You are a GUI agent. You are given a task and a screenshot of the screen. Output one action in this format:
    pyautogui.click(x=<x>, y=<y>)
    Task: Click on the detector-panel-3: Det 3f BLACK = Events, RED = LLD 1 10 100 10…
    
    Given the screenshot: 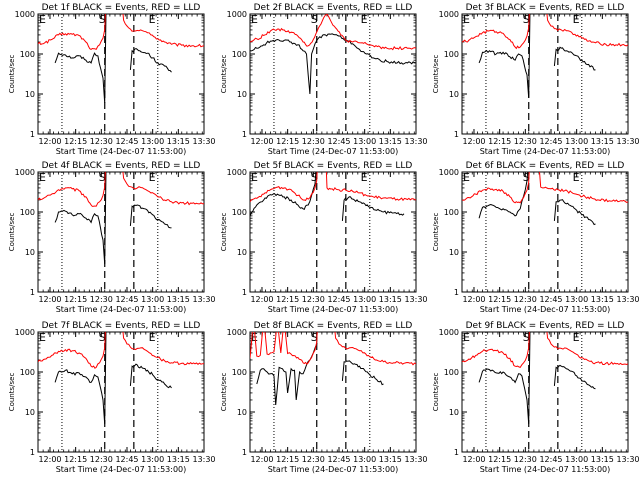 What is the action you would take?
    pyautogui.click(x=536, y=79)
    